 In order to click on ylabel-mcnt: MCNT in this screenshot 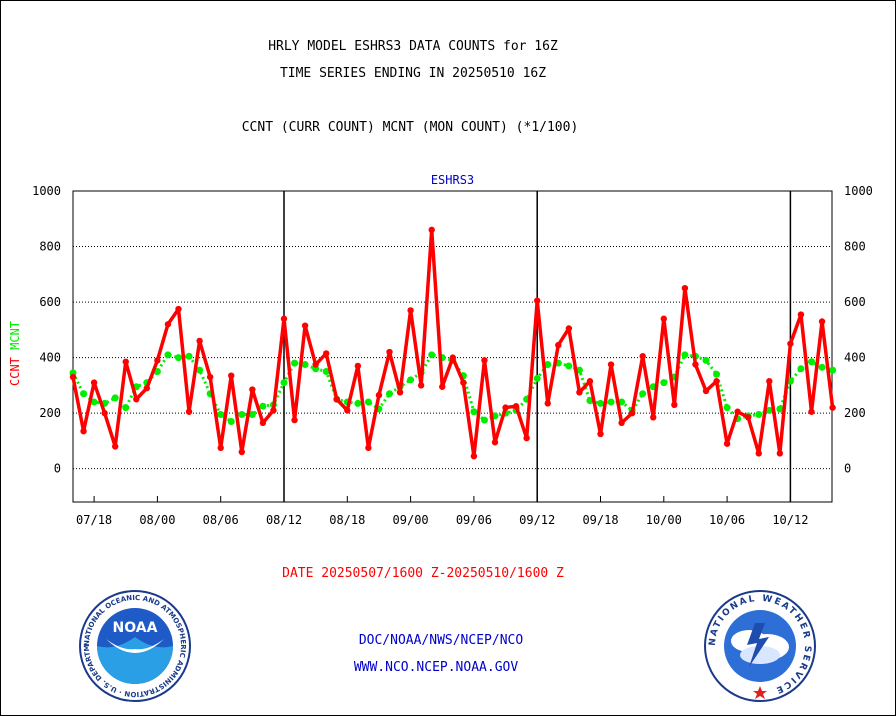, I will do `click(15, 335)`.